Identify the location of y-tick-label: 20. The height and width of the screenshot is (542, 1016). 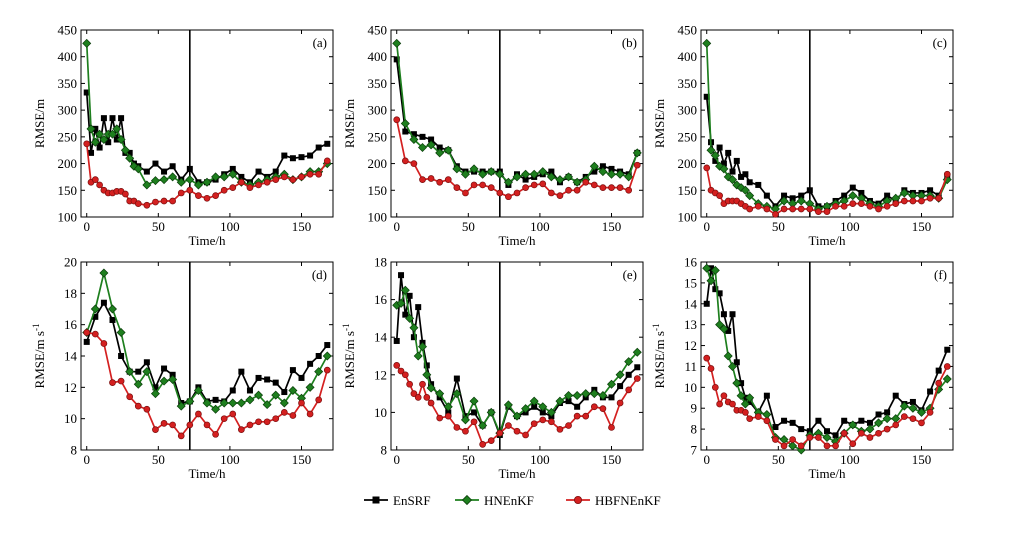
(70, 262).